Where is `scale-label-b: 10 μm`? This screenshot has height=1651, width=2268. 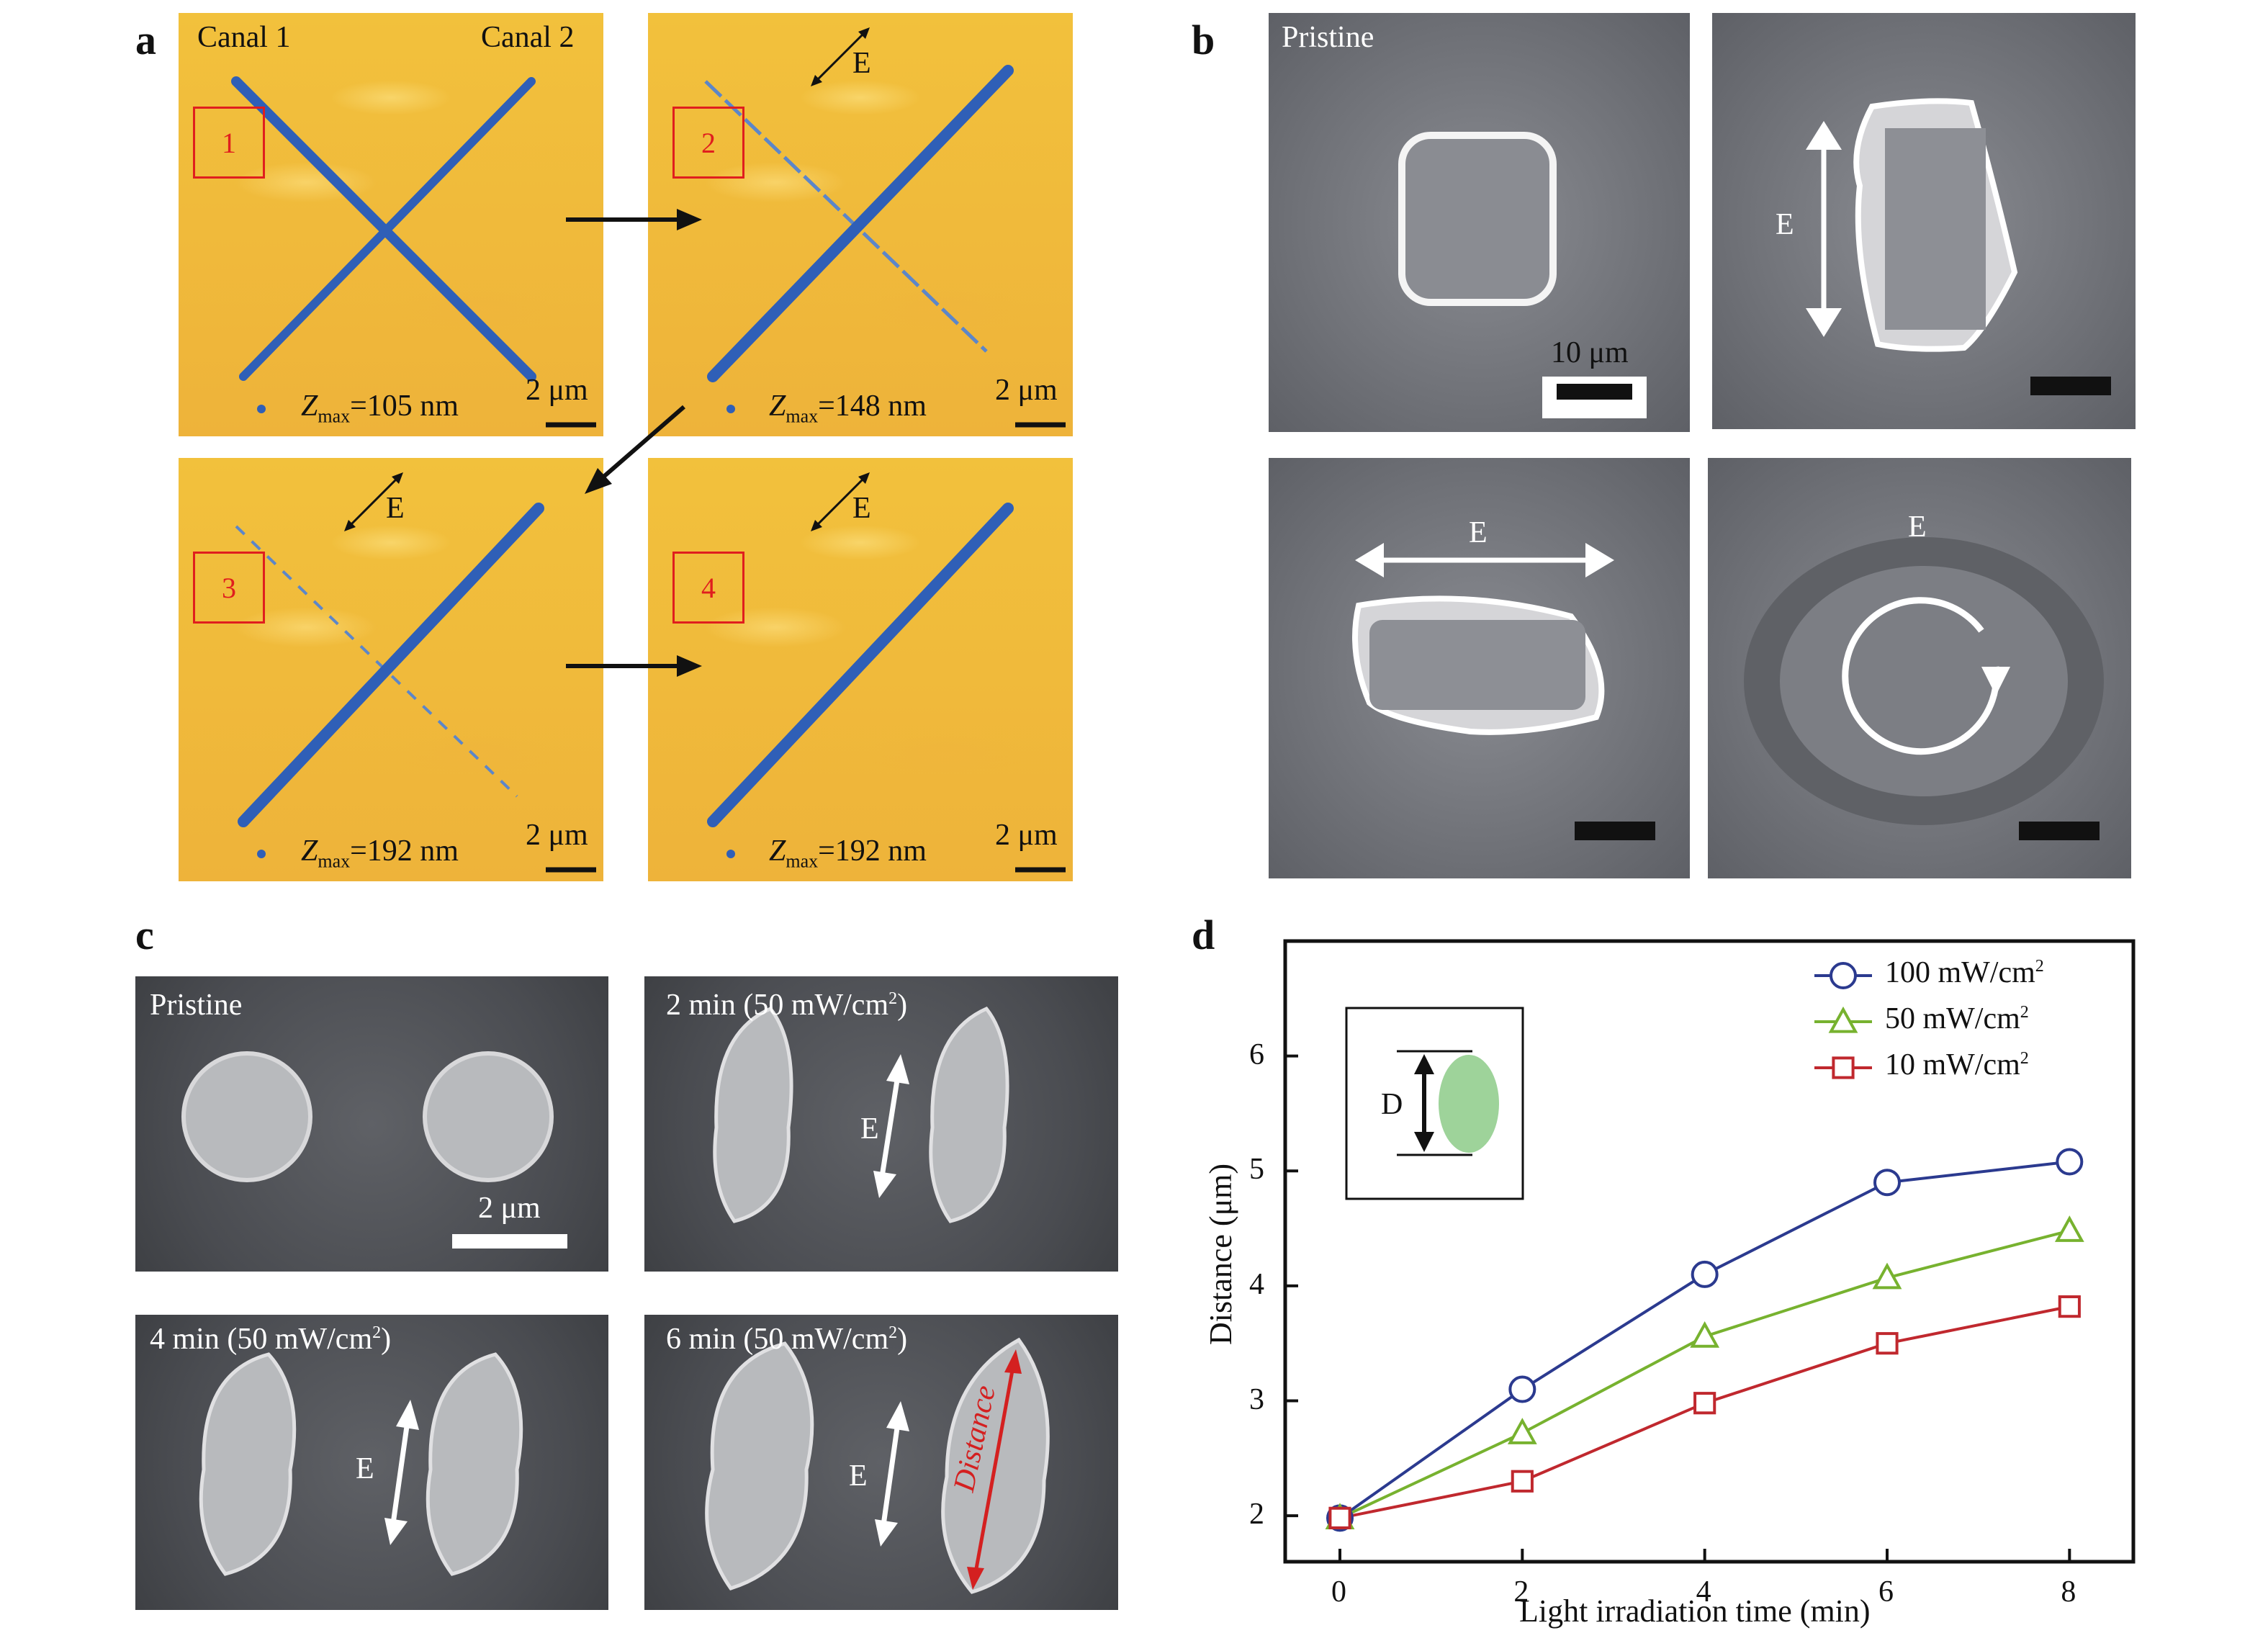 scale-label-b: 10 μm is located at coordinates (1590, 352).